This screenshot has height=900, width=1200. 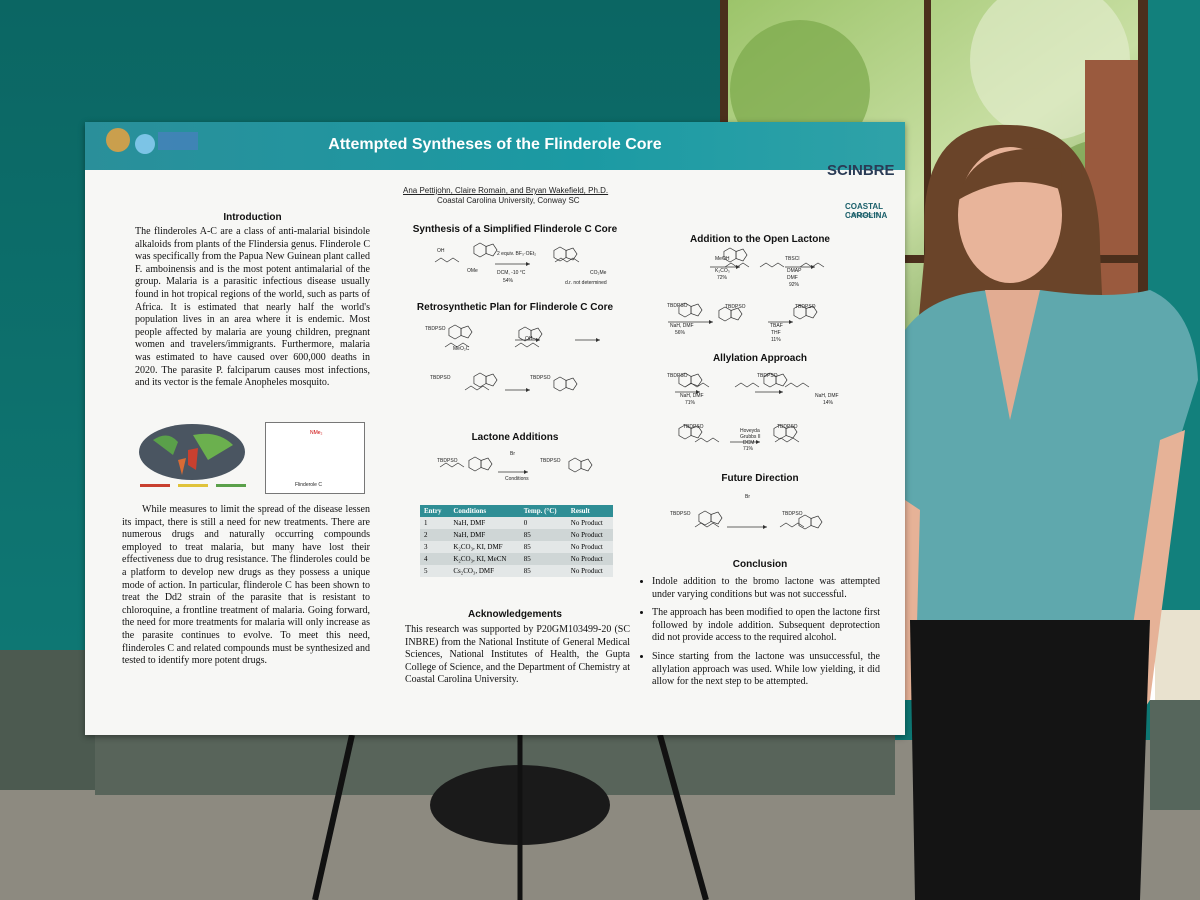 I want to click on ccu-logo: UNIVERSITY, so click(x=864, y=216).